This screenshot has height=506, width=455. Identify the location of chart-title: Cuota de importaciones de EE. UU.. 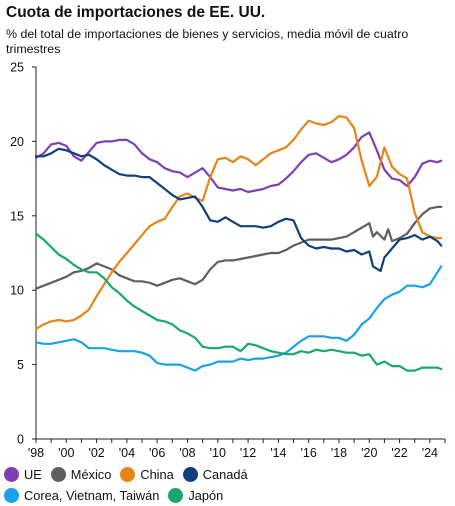
(136, 12).